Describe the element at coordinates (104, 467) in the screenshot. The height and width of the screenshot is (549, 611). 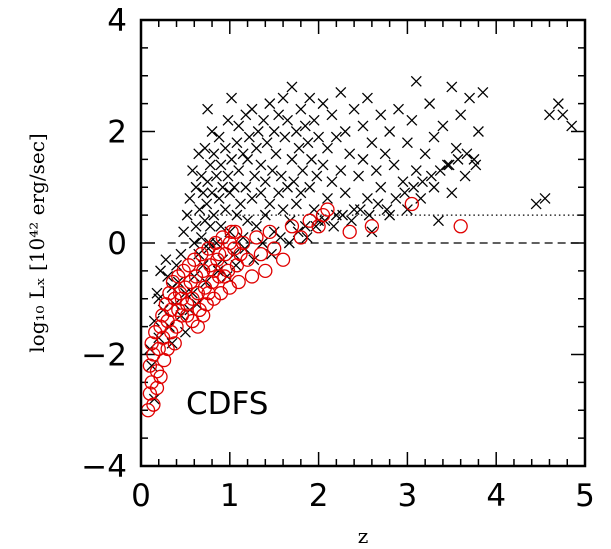
I see `y-tick-label: −4` at that location.